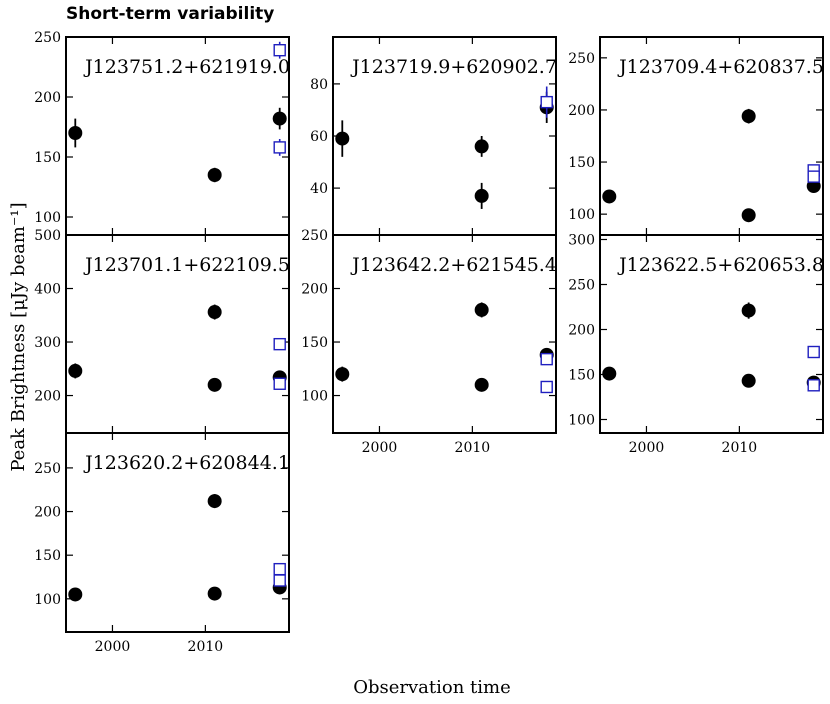 The width and height of the screenshot is (830, 704). Describe the element at coordinates (319, 85) in the screenshot. I see `y-tick-label: 80` at that location.